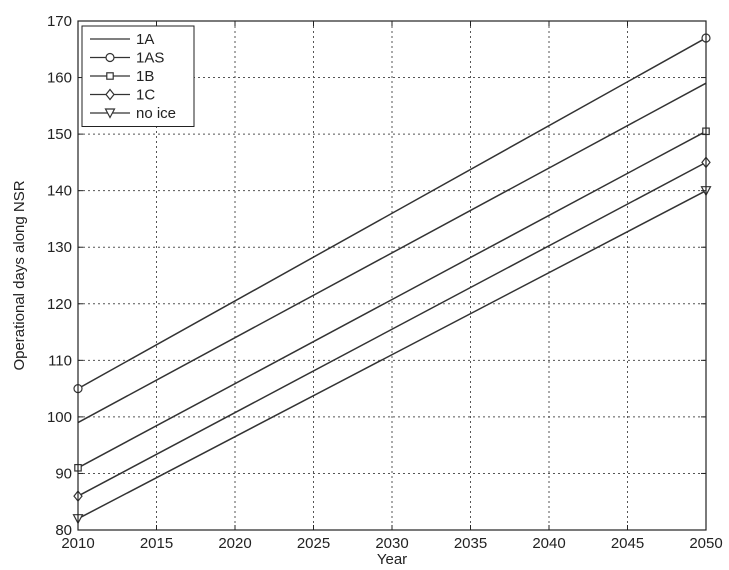  I want to click on x-tick-label: 2020, so click(234, 543).